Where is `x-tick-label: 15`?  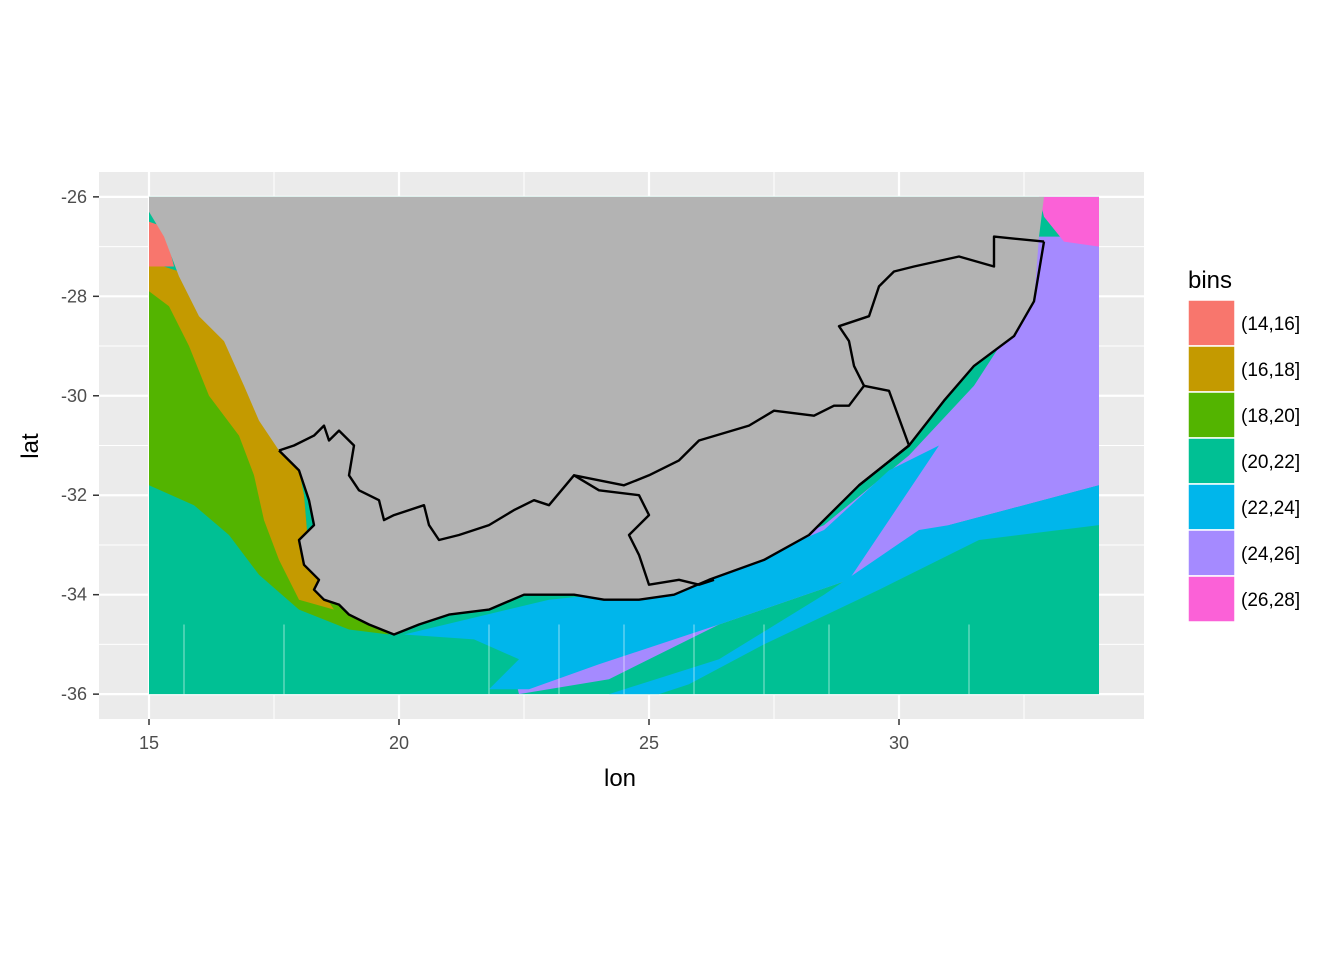 x-tick-label: 15 is located at coordinates (149, 743).